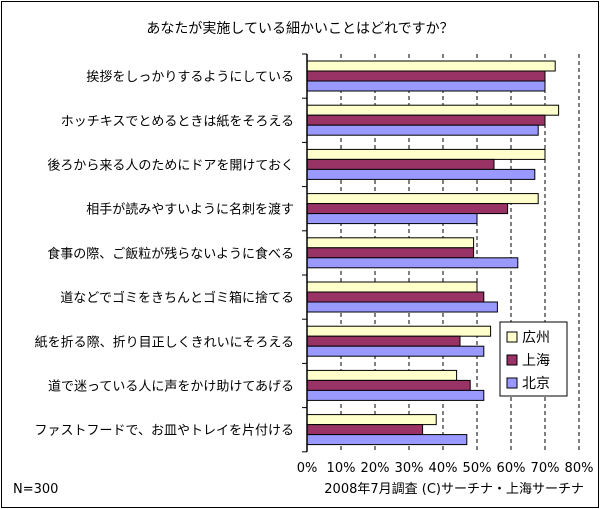 This screenshot has height=509, width=600. I want to click on category-label: 紙を折る際、折り目正しくきれいにそろえる, so click(164, 342).